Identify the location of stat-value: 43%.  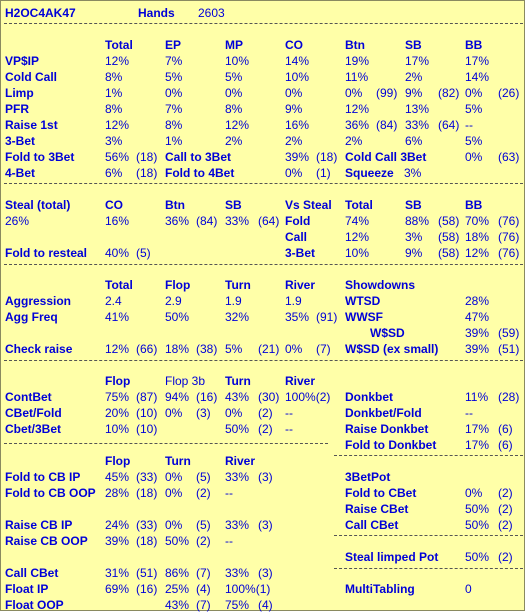
(177, 605).